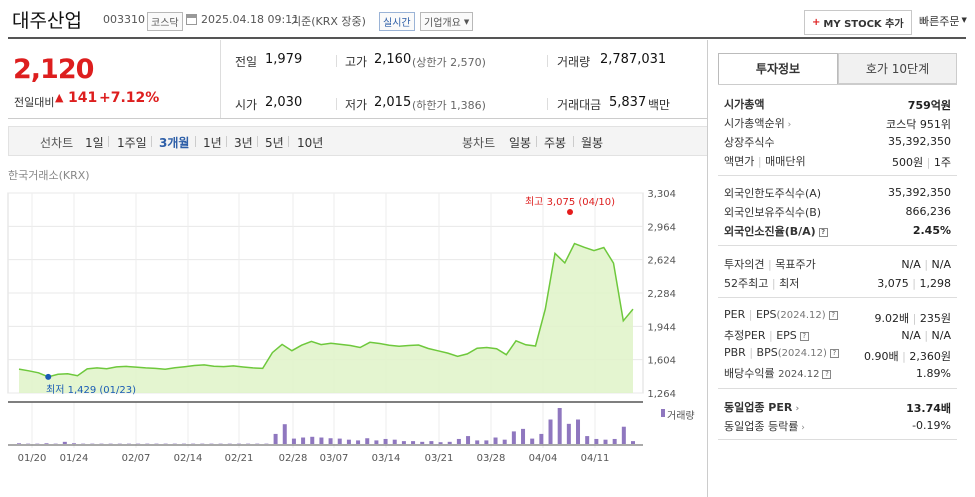 The image size is (975, 497). What do you see at coordinates (358, 141) in the screenshot?
I see `period-bar` at bounding box center [358, 141].